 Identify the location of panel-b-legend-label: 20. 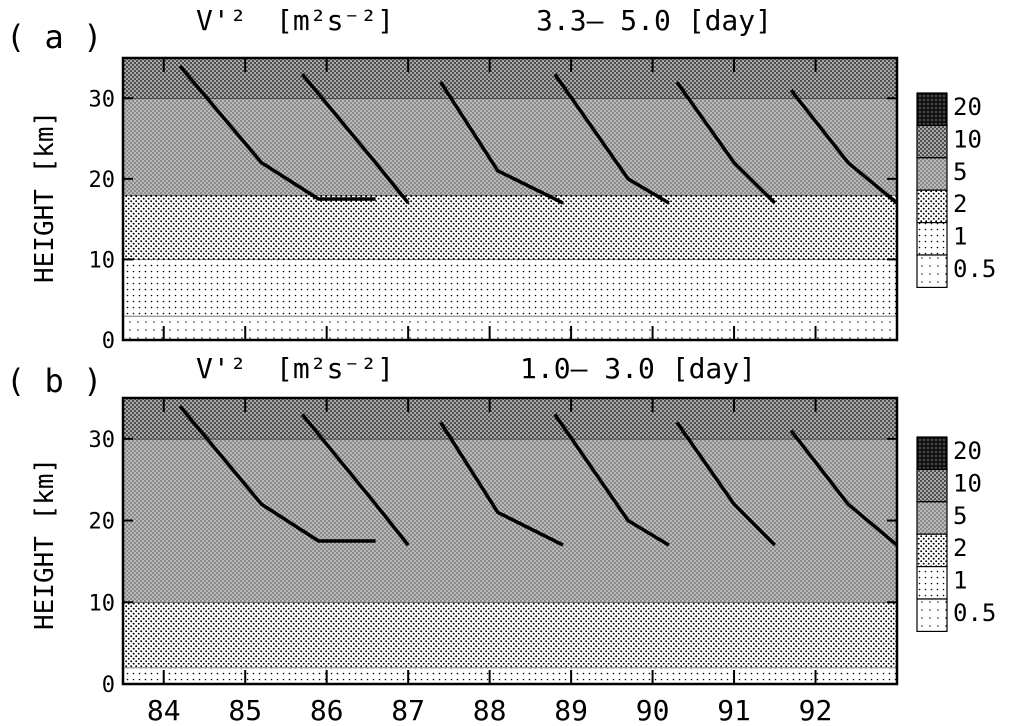
(967, 451).